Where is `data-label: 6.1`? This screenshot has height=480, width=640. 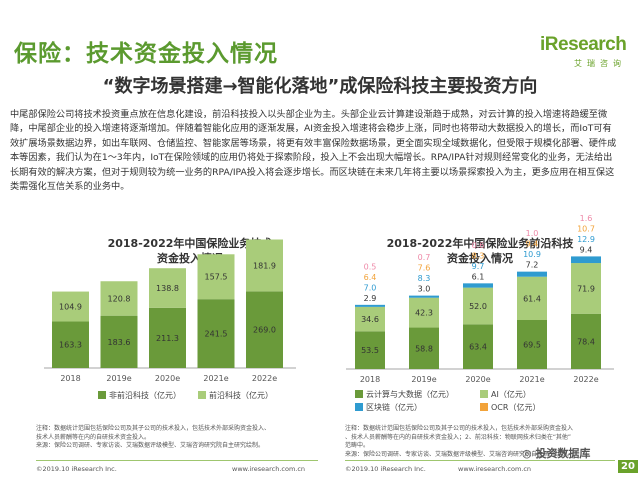
data-label: 6.1 is located at coordinates (478, 276).